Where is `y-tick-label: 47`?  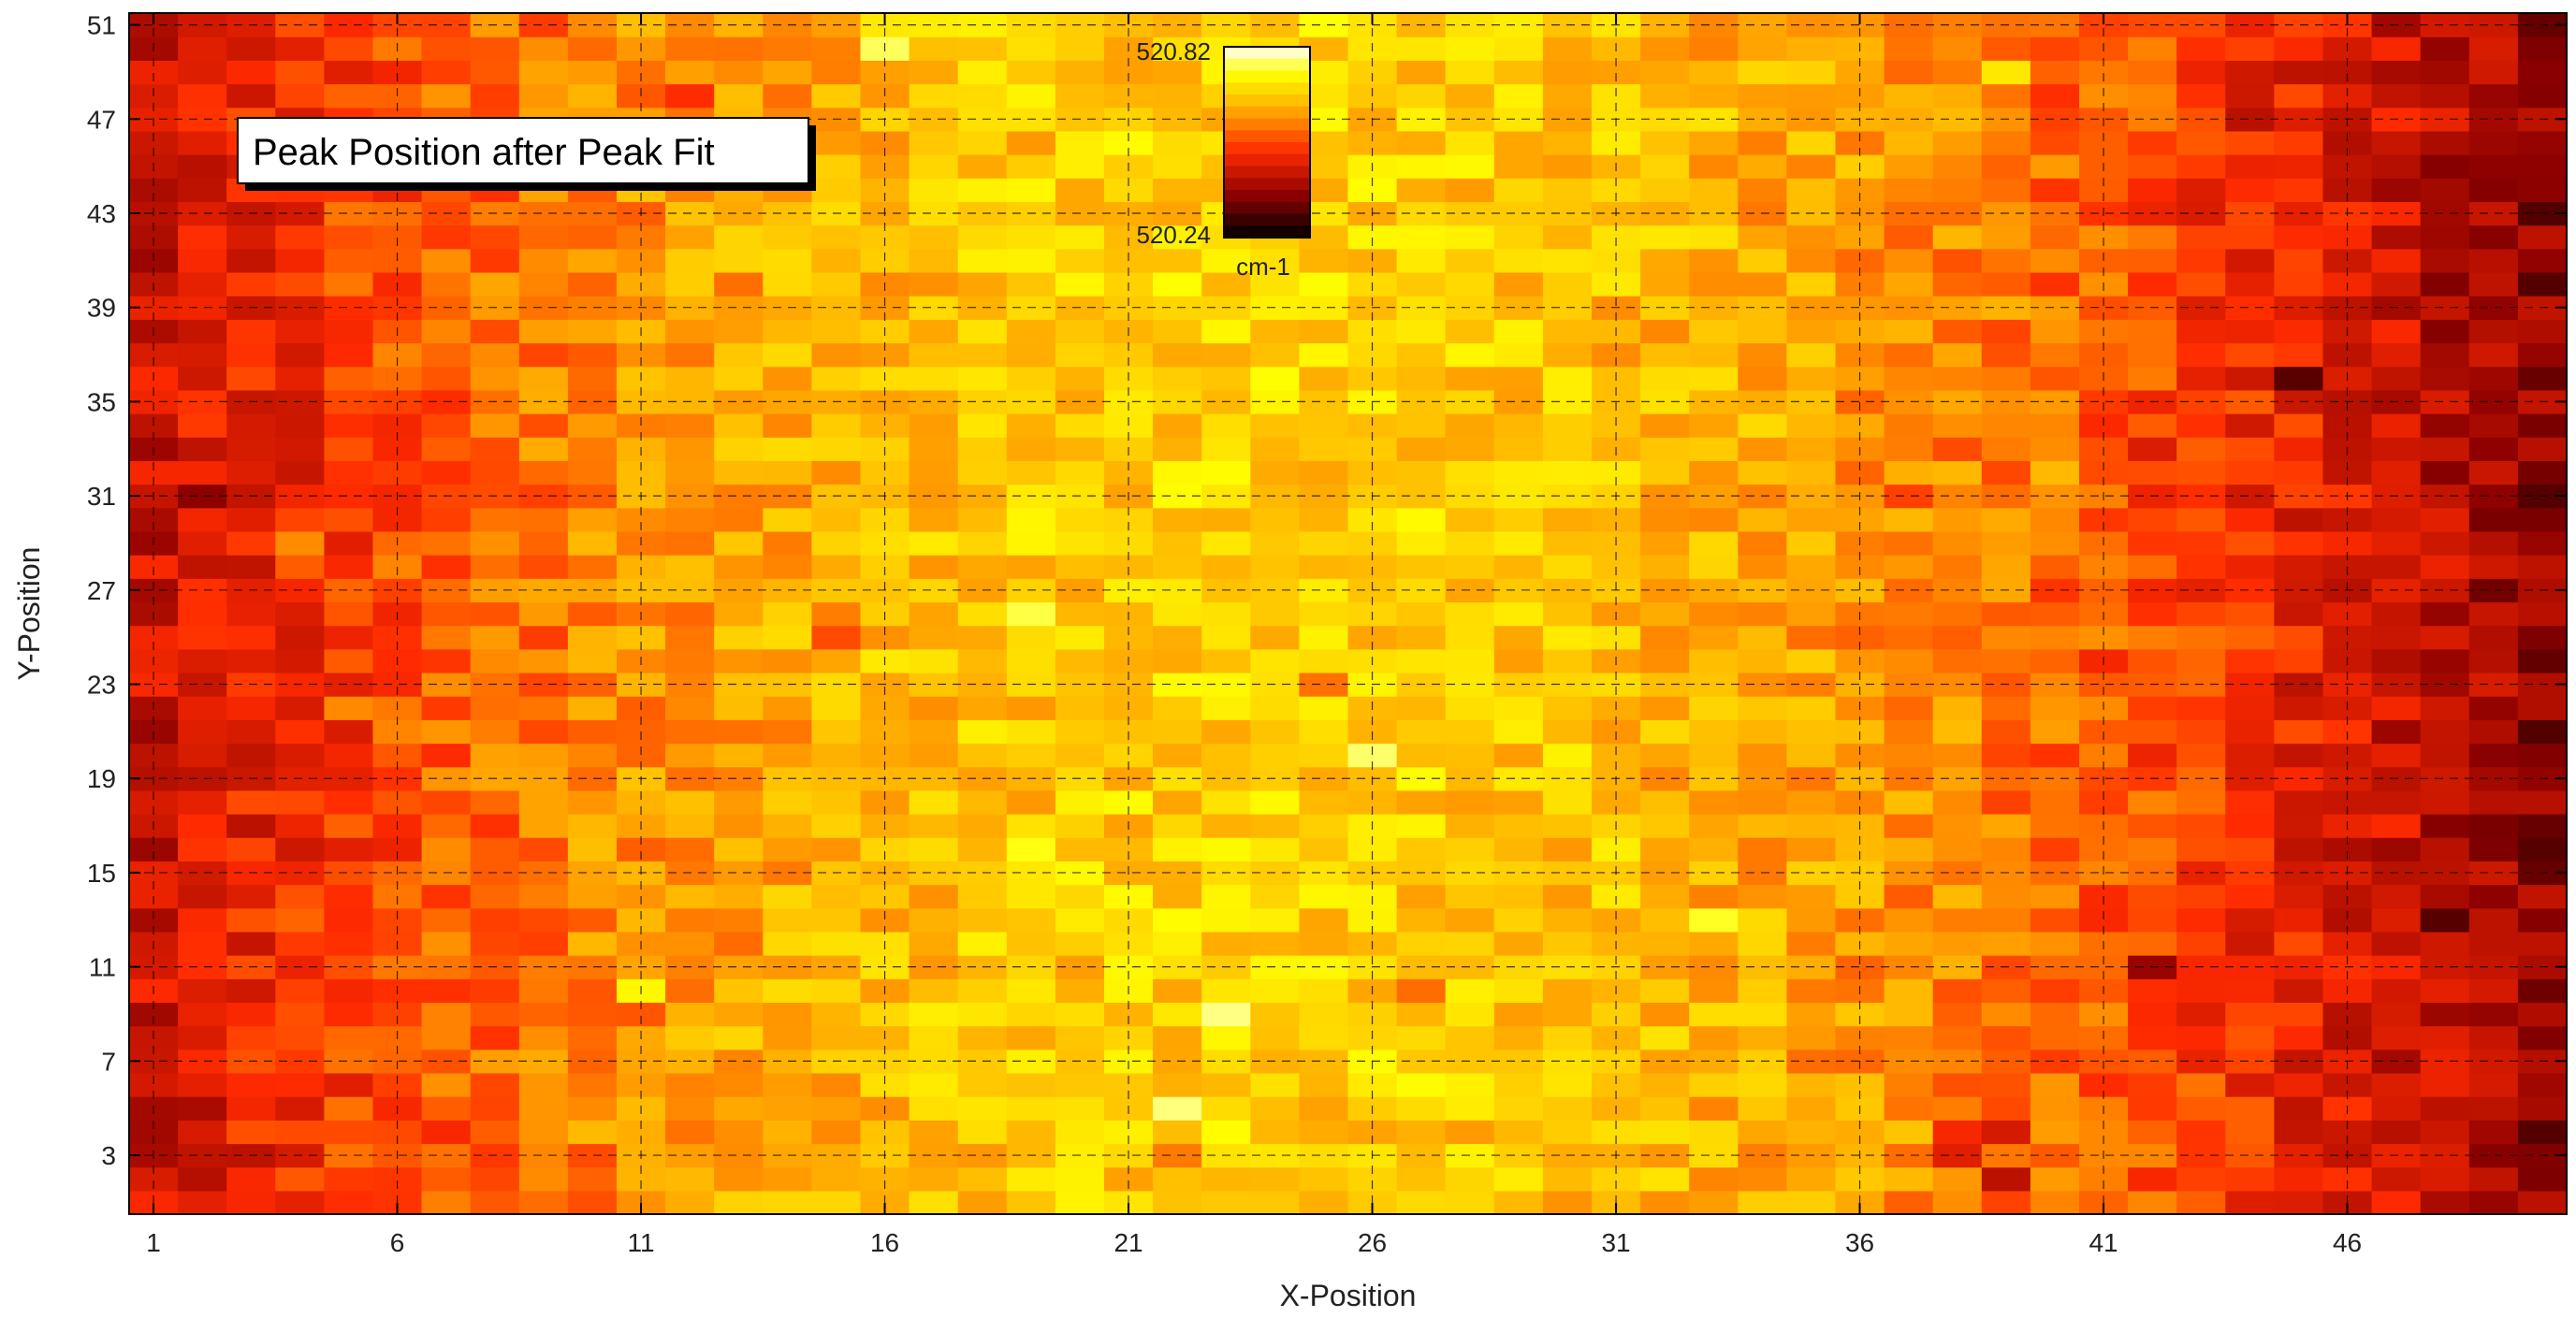 y-tick-label: 47 is located at coordinates (101, 120).